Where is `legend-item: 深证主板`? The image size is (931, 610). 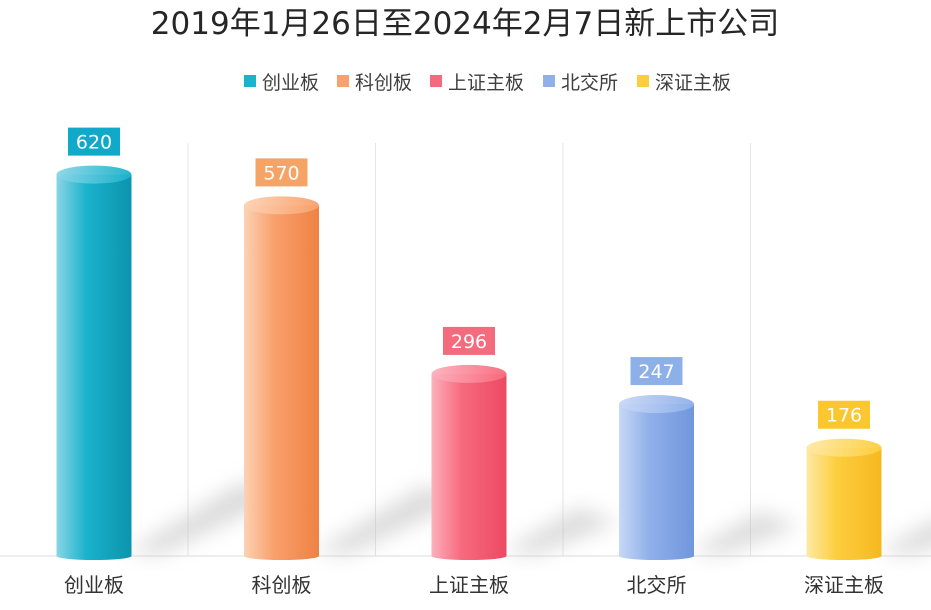 legend-item: 深证主板 is located at coordinates (684, 83).